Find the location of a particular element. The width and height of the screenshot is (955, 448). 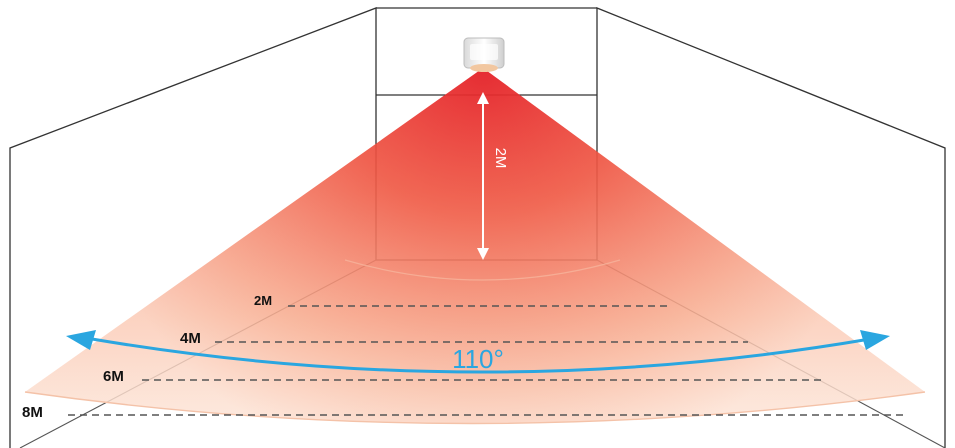

distance-label-6m: 6M is located at coordinates (113, 376).